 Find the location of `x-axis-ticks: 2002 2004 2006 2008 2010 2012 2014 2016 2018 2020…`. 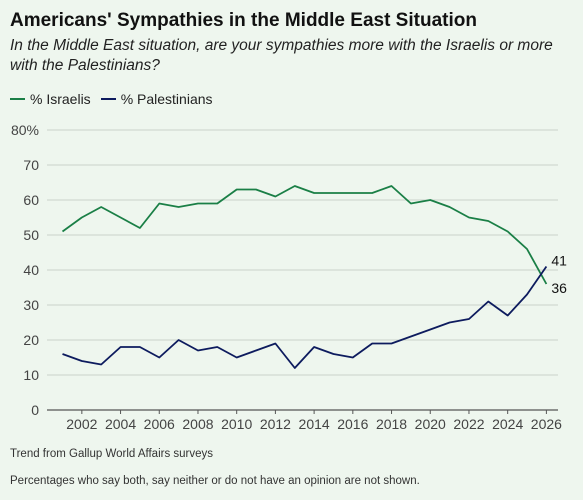

x-axis-ticks: 2002 2004 2006 2008 2010 2012 2014 2016 2018 2020… is located at coordinates (314, 421).